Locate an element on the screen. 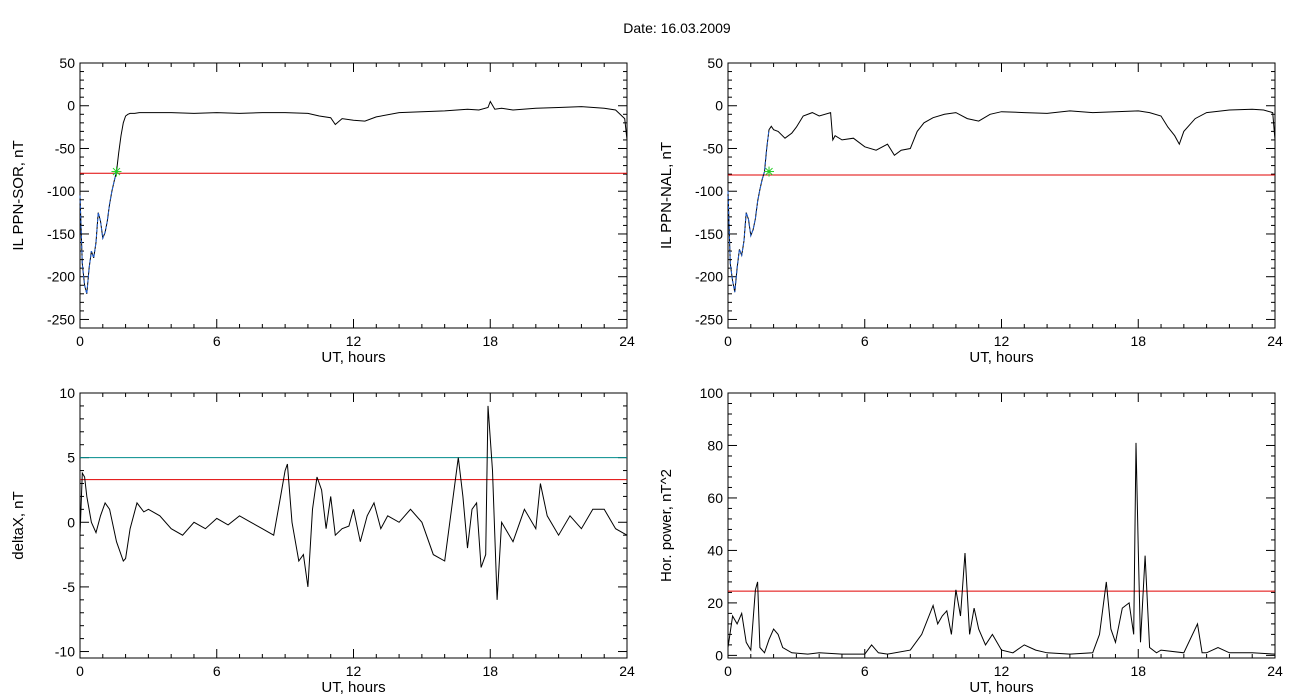 The image size is (1300, 700). y-axis-label: IL PPN-NAL, nT is located at coordinates (666, 195).